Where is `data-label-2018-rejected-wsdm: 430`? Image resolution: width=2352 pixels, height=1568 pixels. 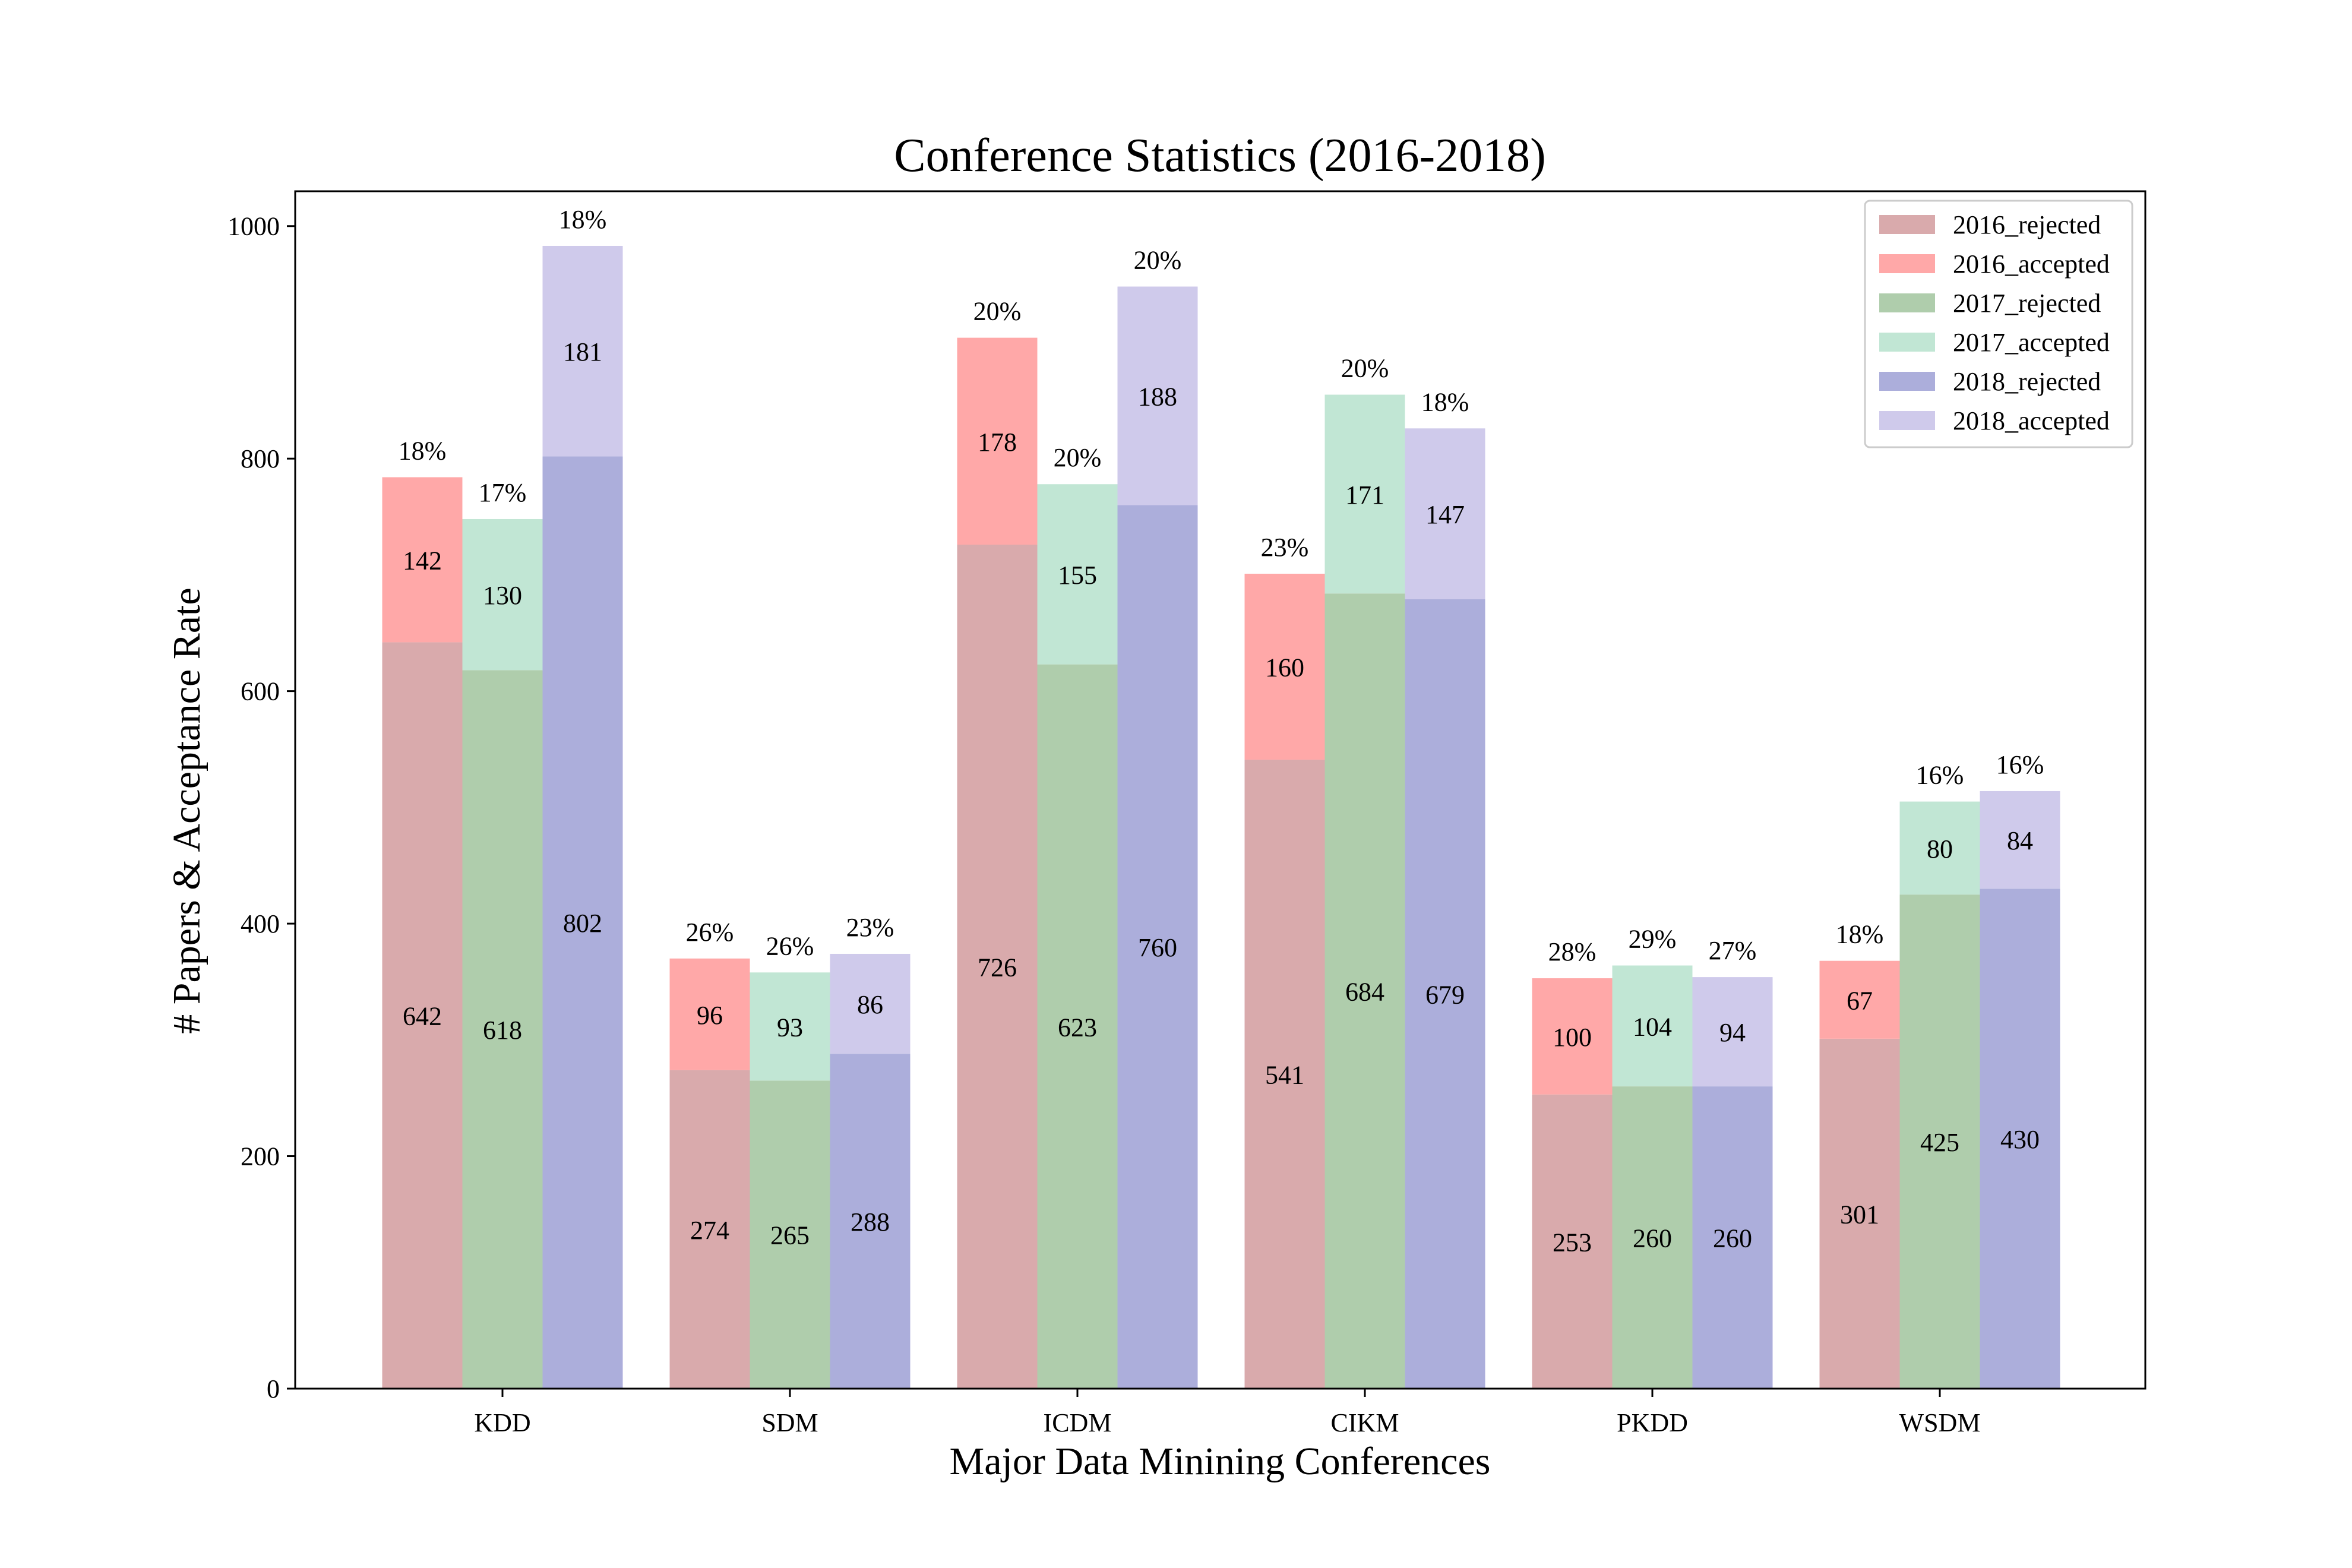 data-label-2018-rejected-wsdm: 430 is located at coordinates (2020, 1140).